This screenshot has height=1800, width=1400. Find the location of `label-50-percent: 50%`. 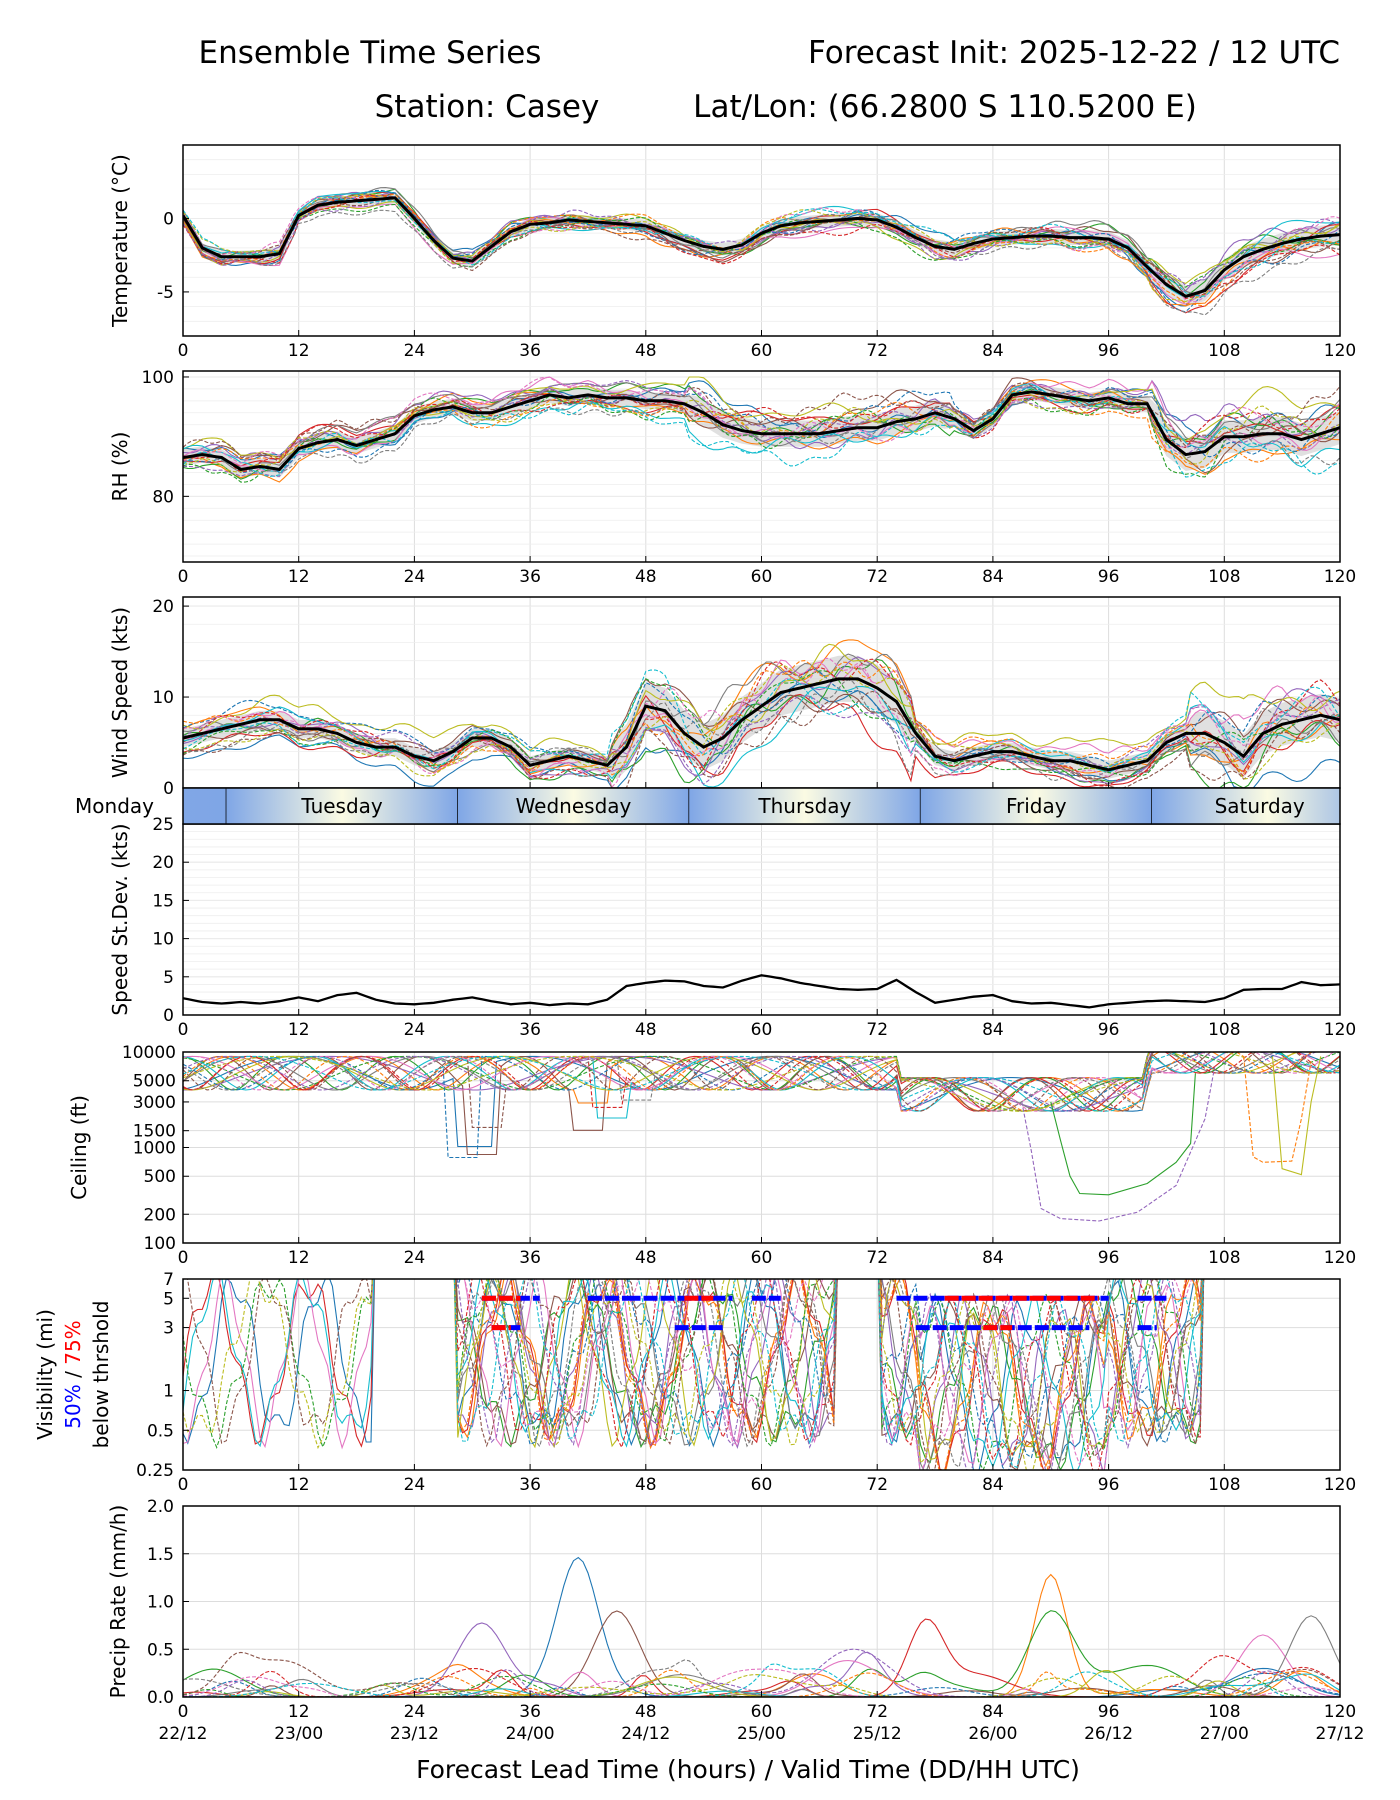

label-50-percent: 50% is located at coordinates (73, 1406).